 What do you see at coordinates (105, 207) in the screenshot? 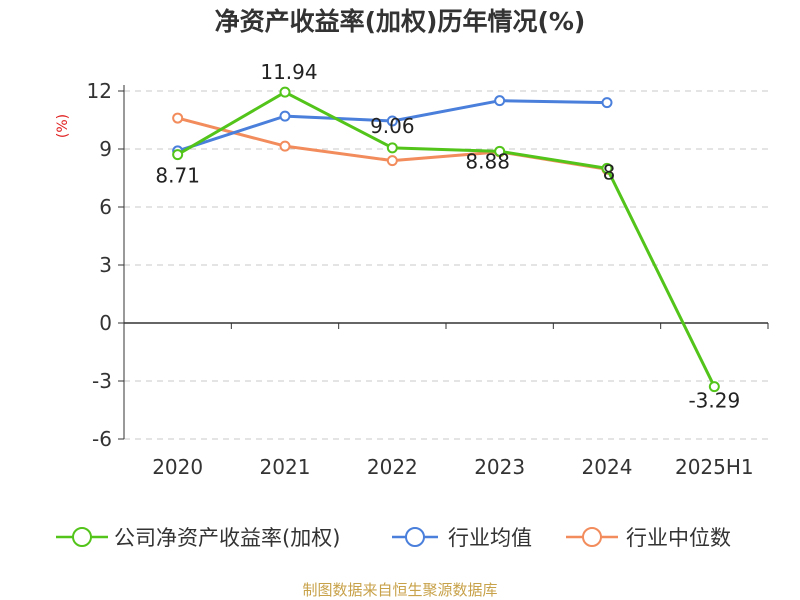
I see `y-tick-label: 6` at bounding box center [105, 207].